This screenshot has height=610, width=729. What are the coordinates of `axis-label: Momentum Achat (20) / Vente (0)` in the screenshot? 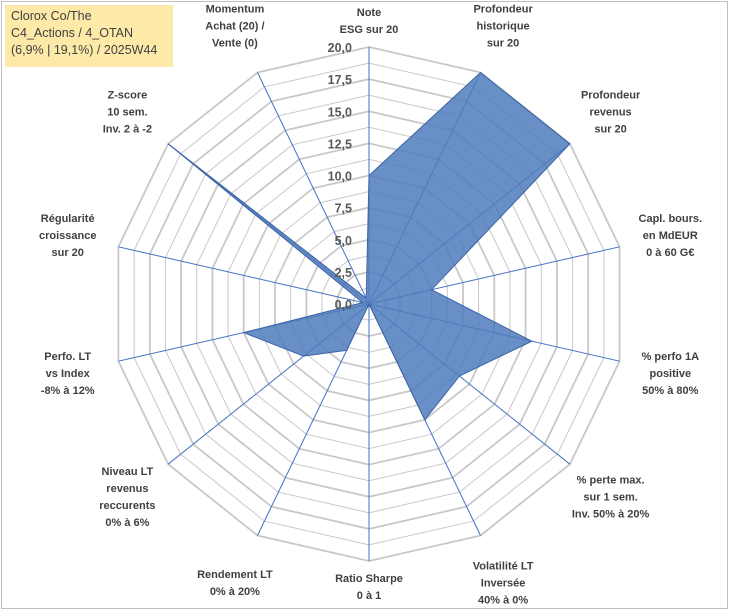 It's located at (234, 27).